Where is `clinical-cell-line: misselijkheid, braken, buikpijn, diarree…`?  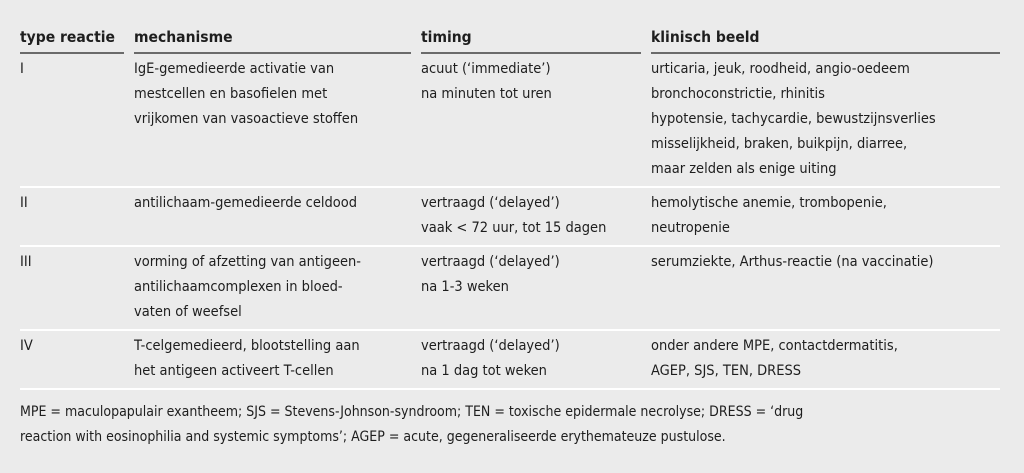 clinical-cell-line: misselijkheid, braken, buikpijn, diarree… is located at coordinates (779, 144).